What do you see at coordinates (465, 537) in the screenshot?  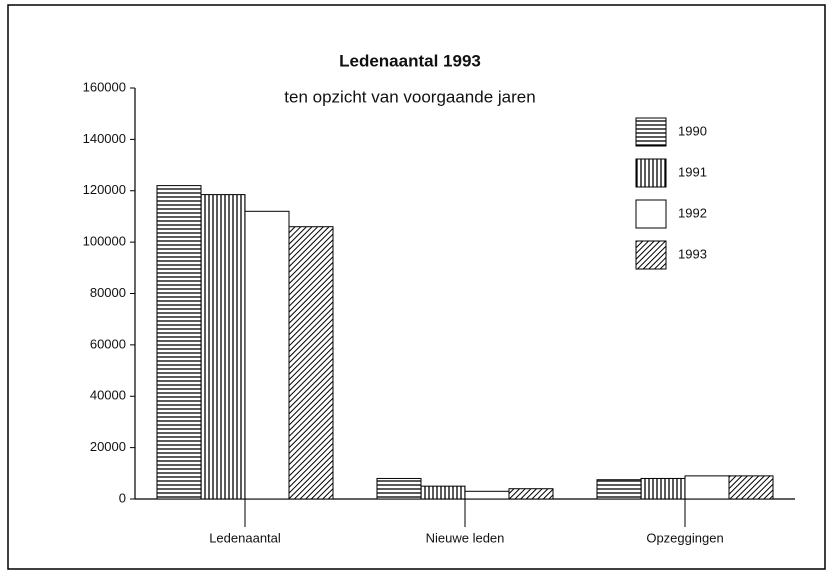 I see `x-tick-label: Nieuwe leden` at bounding box center [465, 537].